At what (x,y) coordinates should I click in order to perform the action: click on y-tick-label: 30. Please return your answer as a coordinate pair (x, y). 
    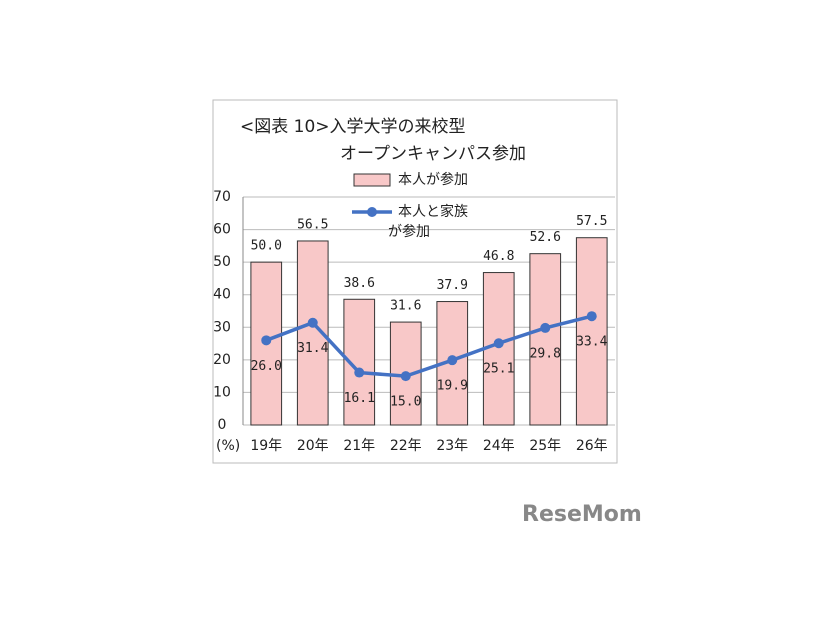
    Looking at the image, I should click on (222, 327).